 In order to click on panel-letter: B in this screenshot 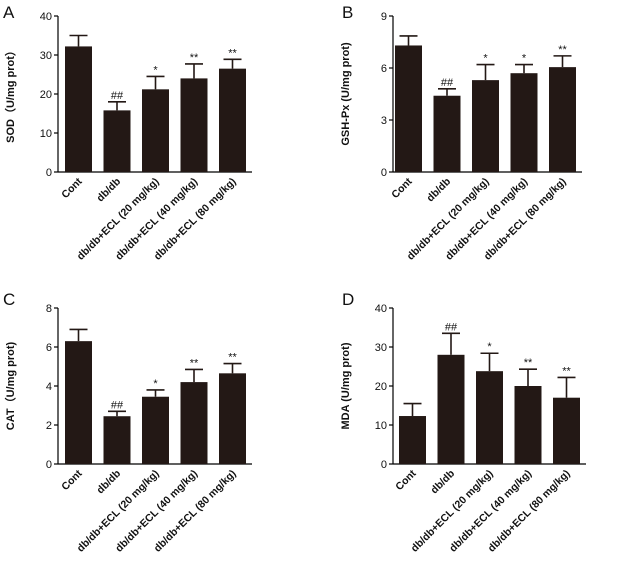, I will do `click(347, 12)`.